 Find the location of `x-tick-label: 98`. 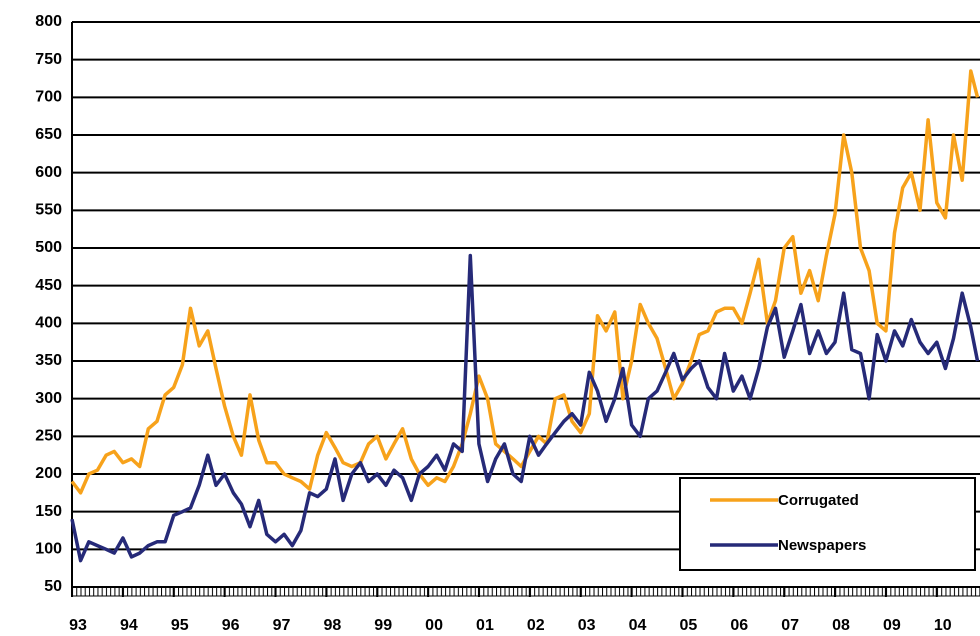

x-tick-label: 98 is located at coordinates (332, 625).